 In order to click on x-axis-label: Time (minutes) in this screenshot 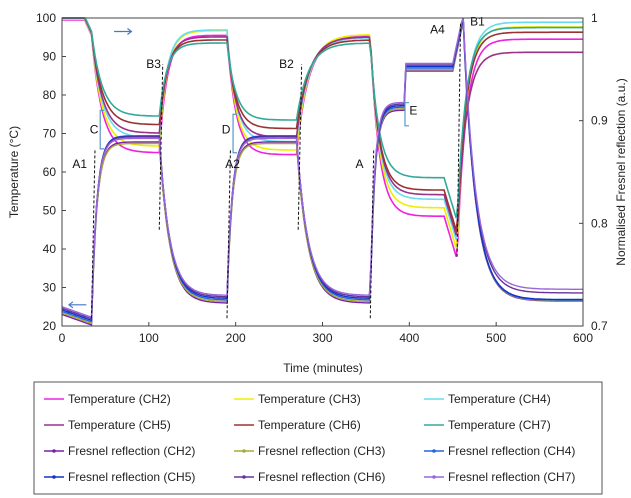, I will do `click(323, 368)`.